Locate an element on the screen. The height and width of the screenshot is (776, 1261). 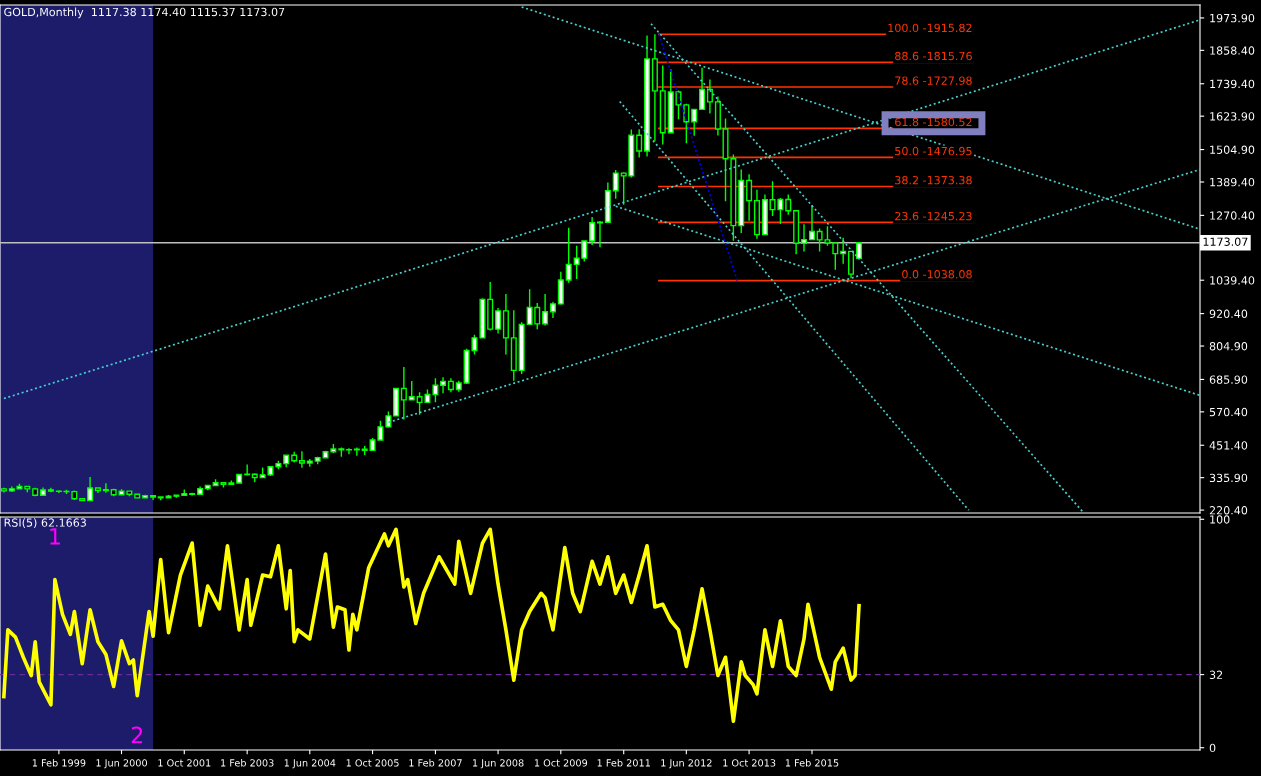
y-tick-label: 920.40 is located at coordinates (1228, 313).